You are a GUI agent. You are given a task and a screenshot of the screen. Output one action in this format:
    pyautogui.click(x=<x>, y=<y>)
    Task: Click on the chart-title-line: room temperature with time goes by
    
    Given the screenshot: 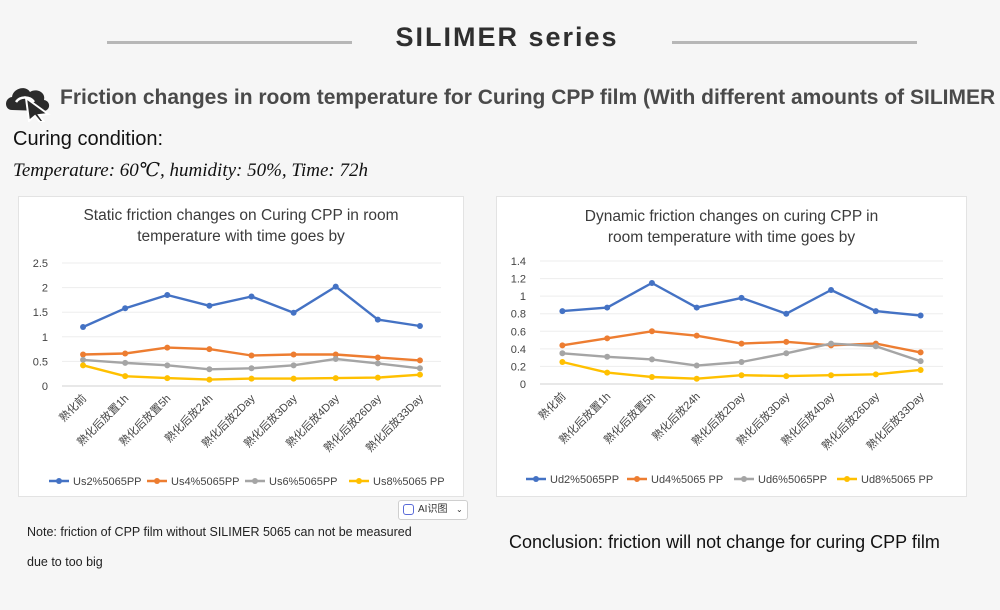 What is the action you would take?
    pyautogui.click(x=731, y=237)
    